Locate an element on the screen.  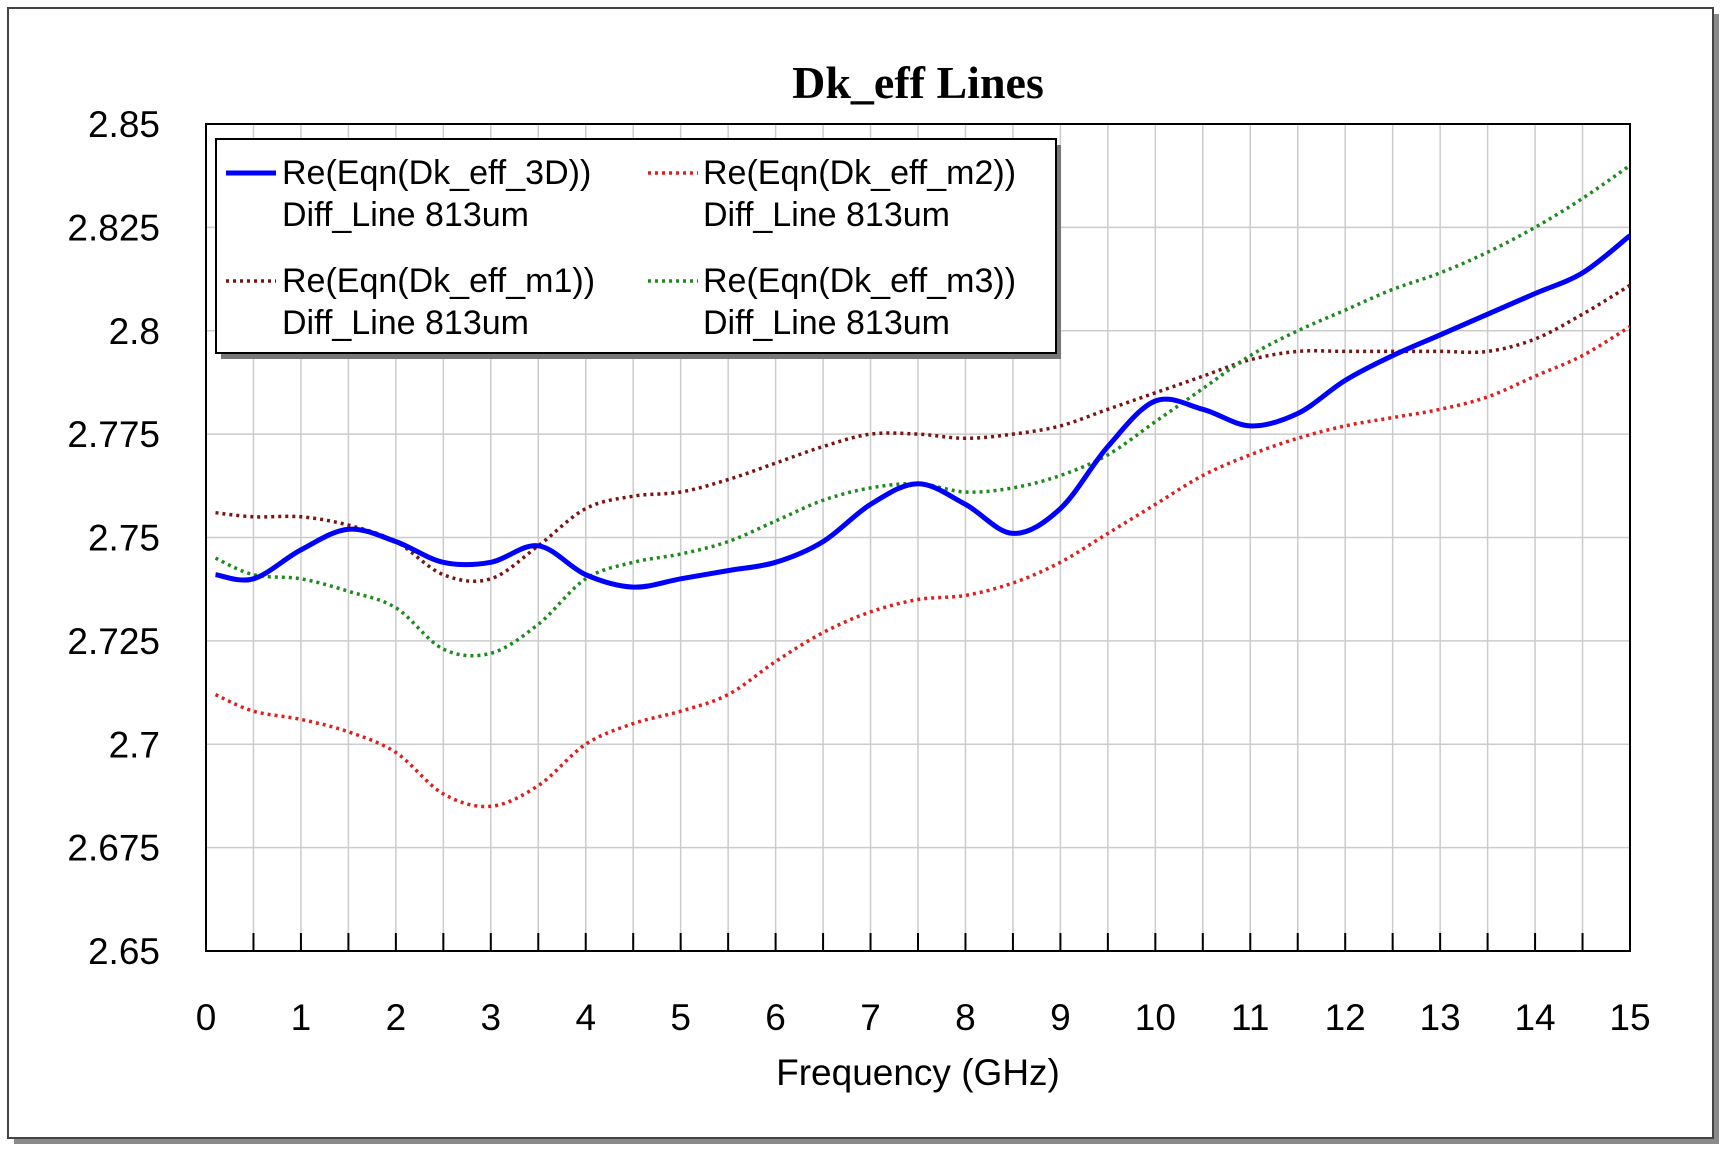
x-tick-label: 3 is located at coordinates (491, 1017).